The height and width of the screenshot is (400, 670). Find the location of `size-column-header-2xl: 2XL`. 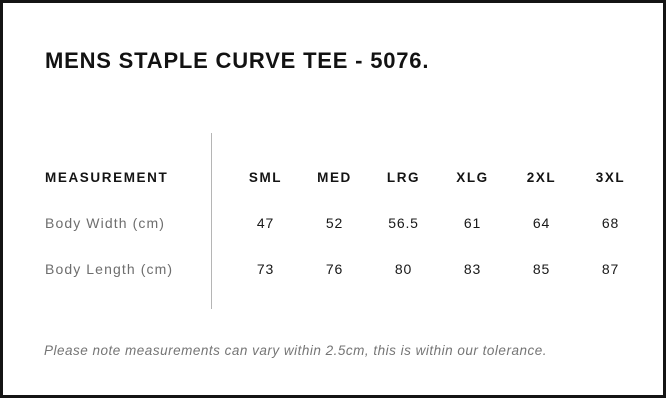

size-column-header-2xl: 2XL is located at coordinates (541, 177).